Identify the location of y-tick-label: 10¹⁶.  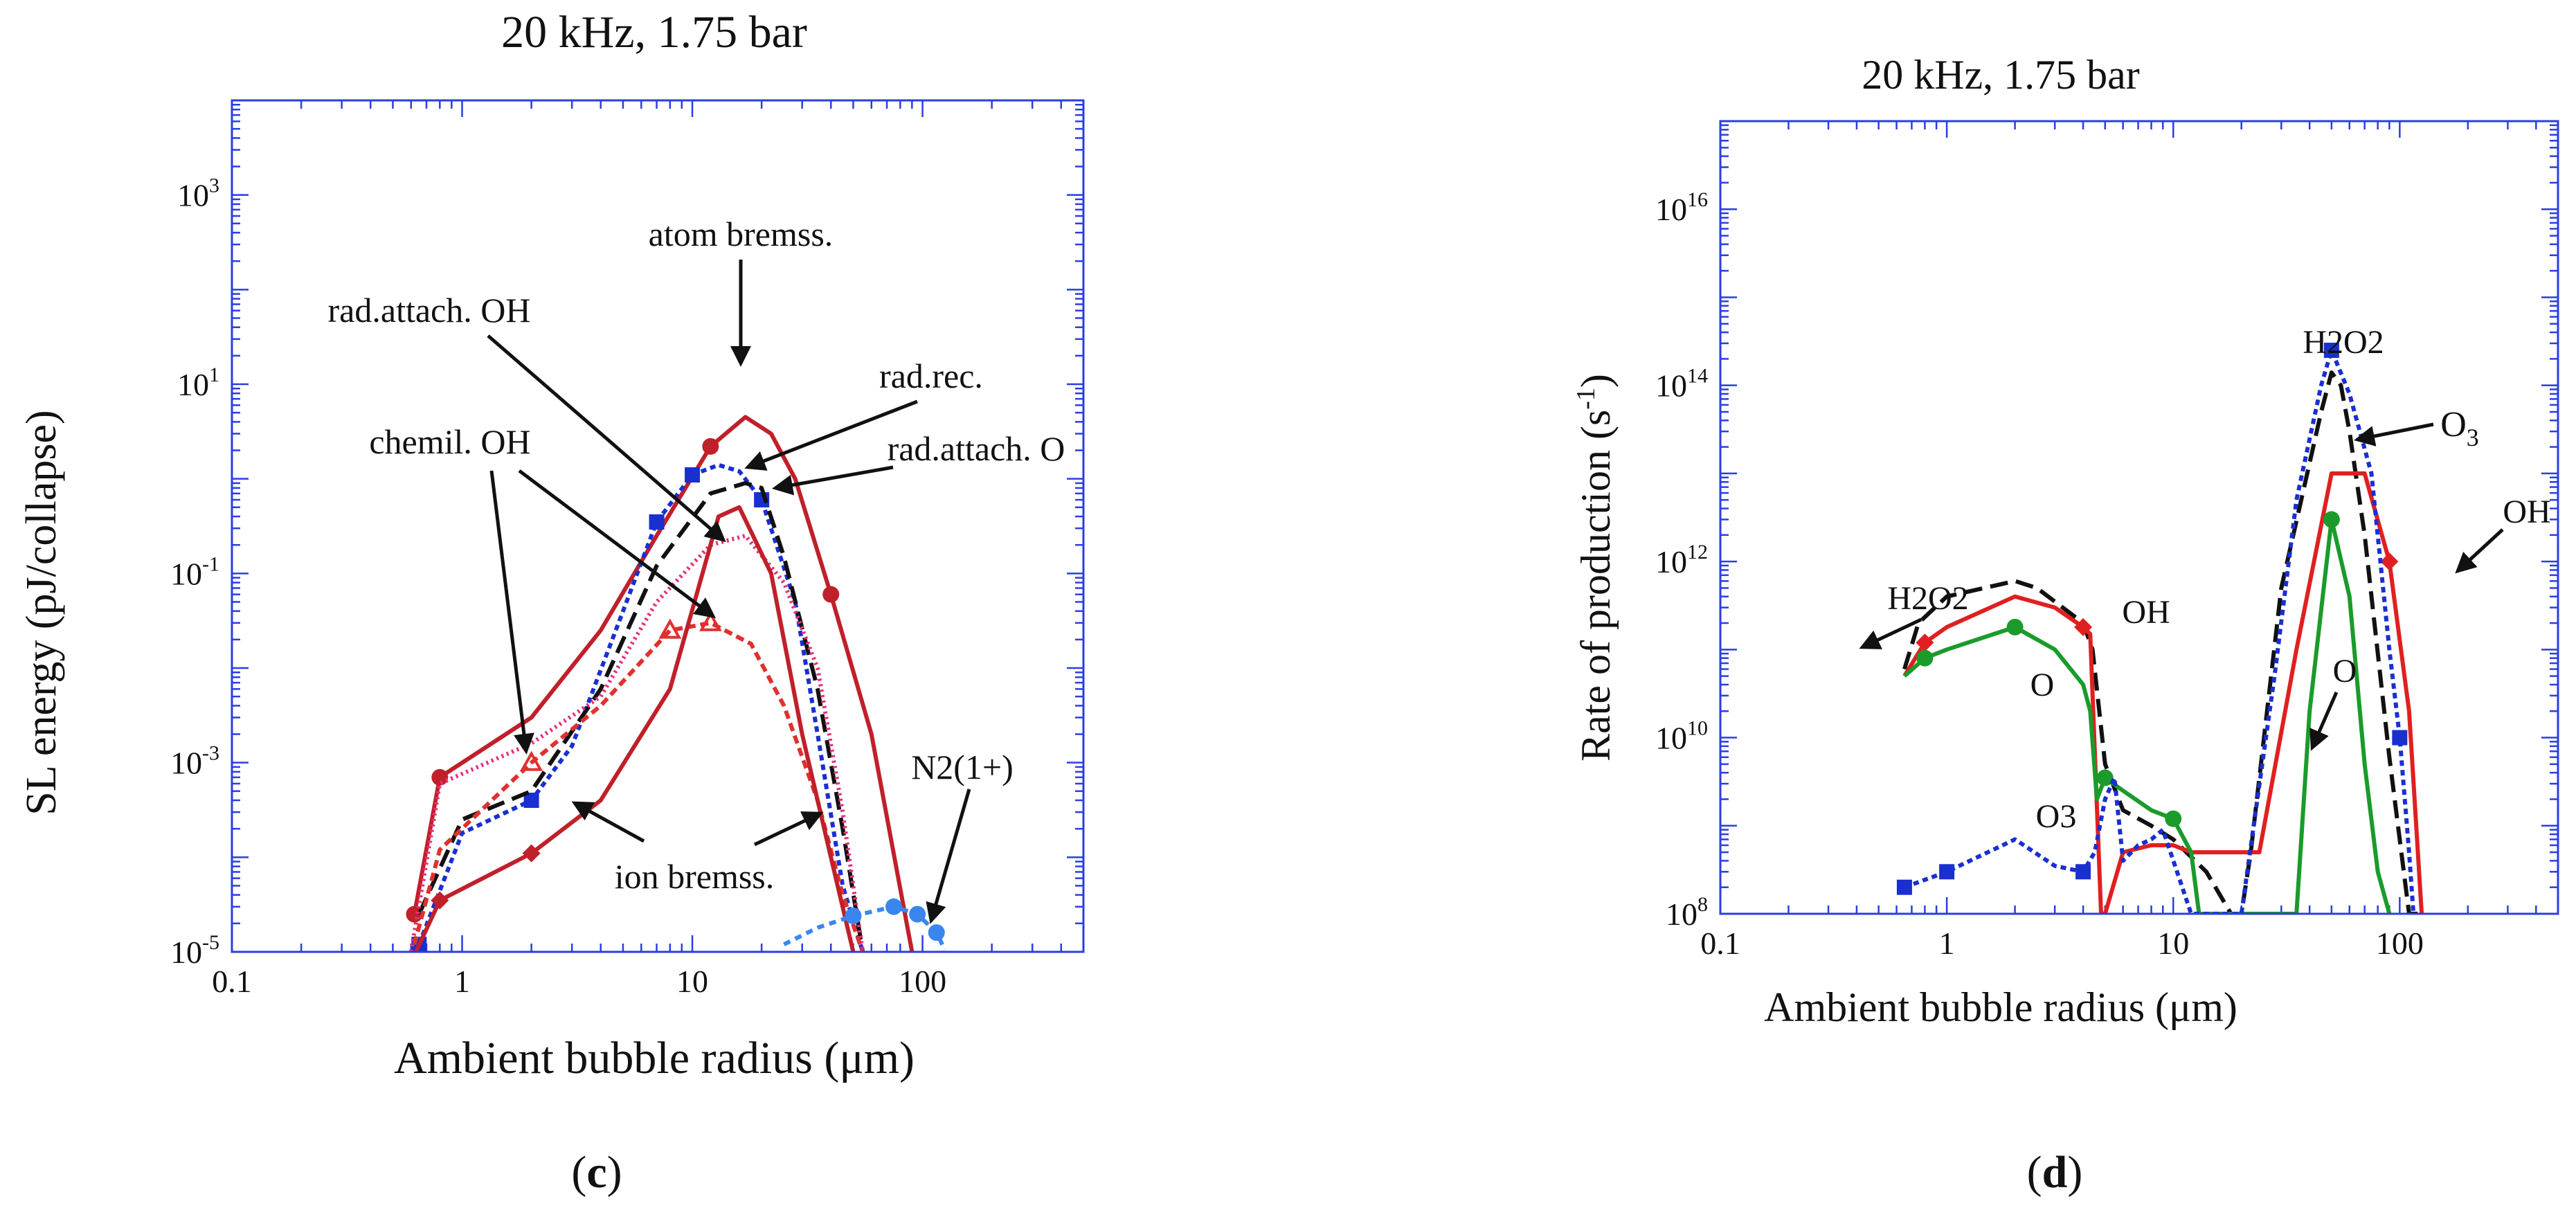
(1681, 207).